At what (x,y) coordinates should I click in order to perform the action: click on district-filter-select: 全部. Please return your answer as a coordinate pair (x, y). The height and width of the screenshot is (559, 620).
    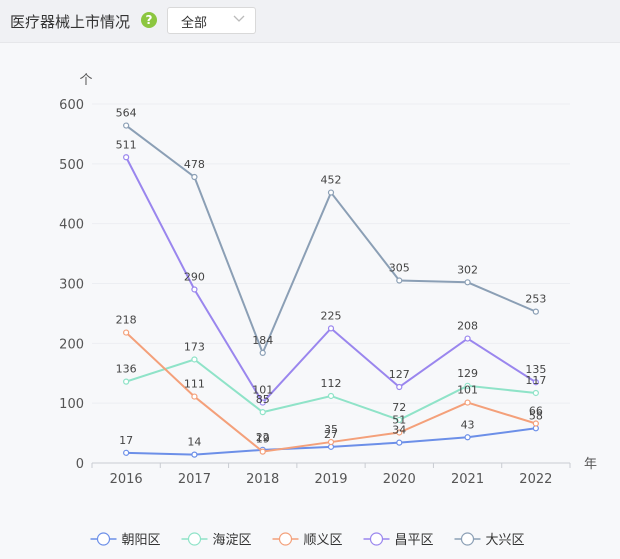
    Looking at the image, I should click on (211, 20).